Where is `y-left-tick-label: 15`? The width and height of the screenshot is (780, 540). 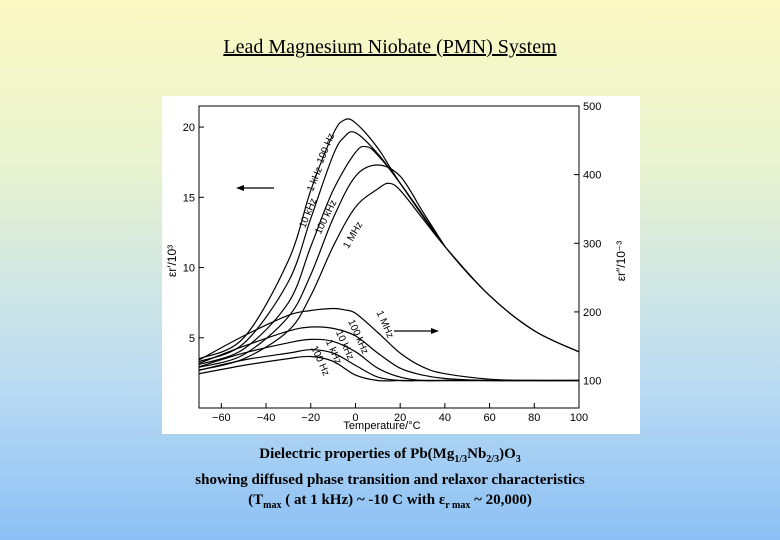
y-left-tick-label: 15 is located at coordinates (189, 198).